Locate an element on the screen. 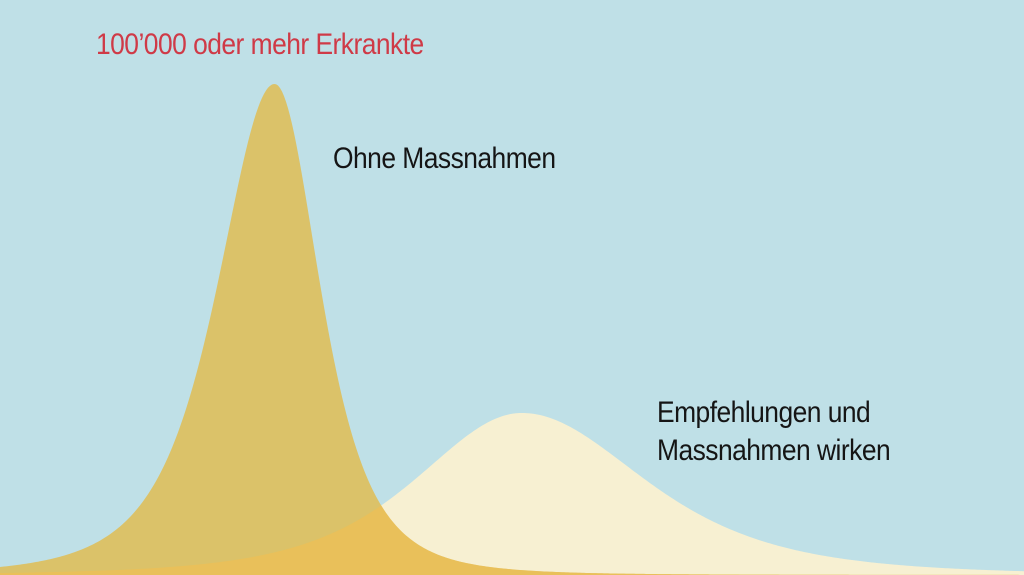  series-label-ohne-massnahmen: Ohne Massnahmen is located at coordinates (444, 158).